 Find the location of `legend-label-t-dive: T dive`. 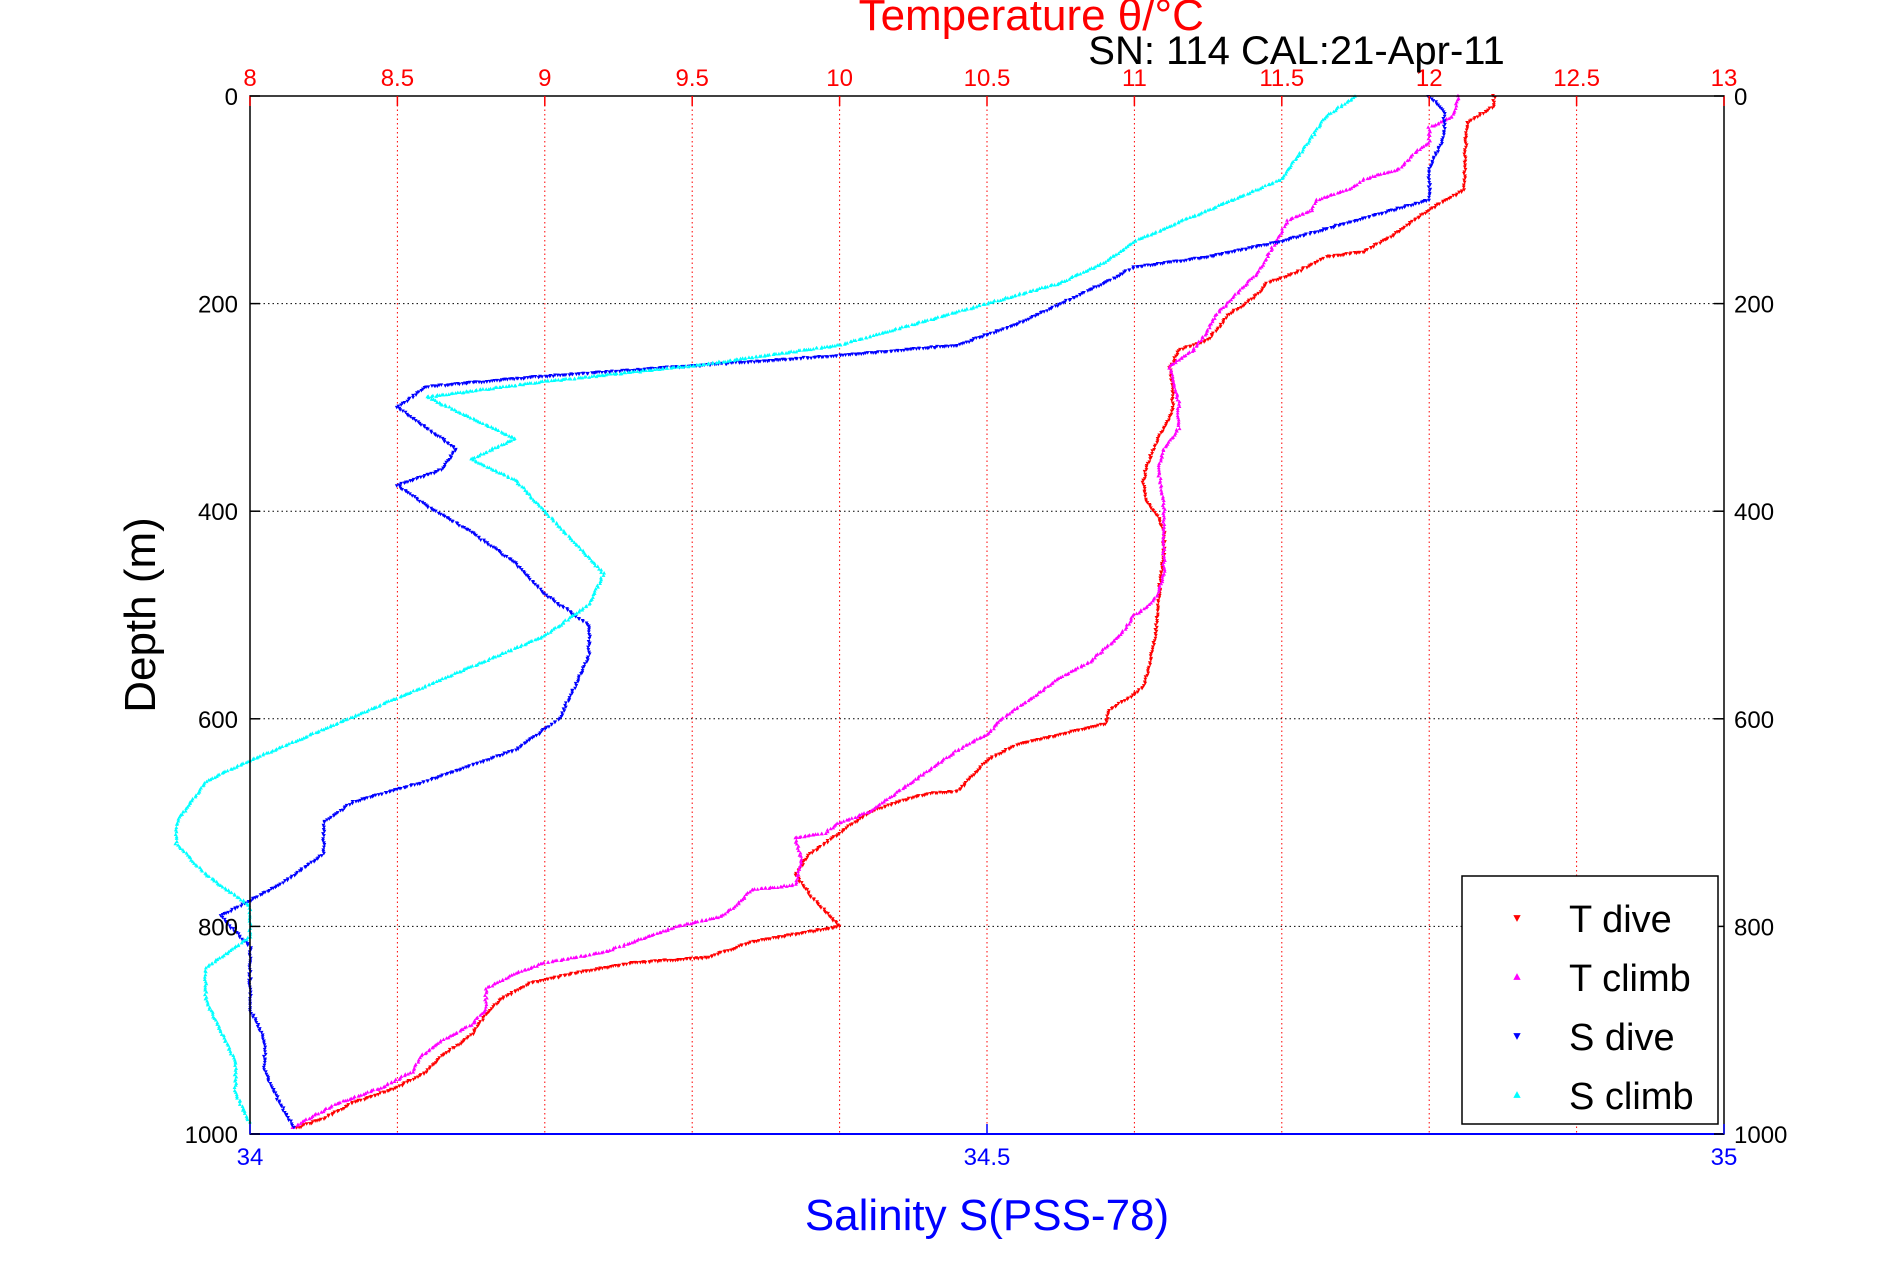

legend-label-t-dive: T dive is located at coordinates (1620, 920).